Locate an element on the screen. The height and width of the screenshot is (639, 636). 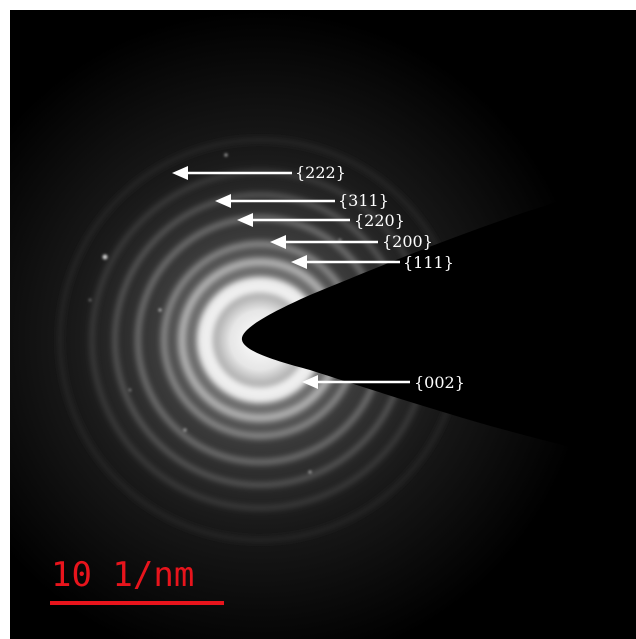
reflection-label-220: {220} is located at coordinates (379, 220).